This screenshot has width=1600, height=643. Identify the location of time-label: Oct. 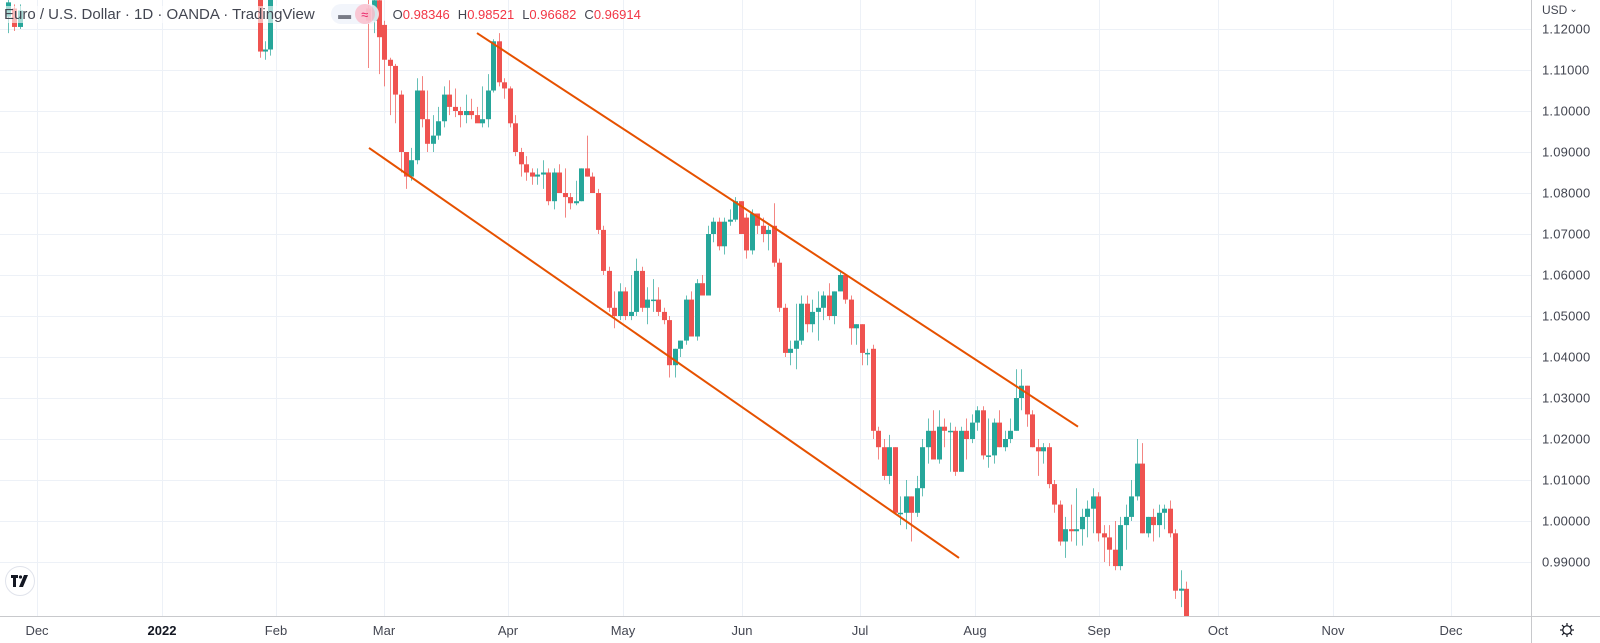
(1218, 630).